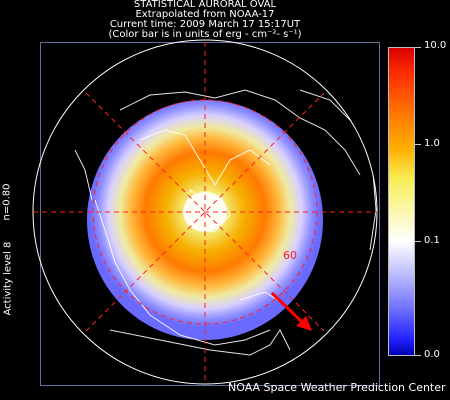 This screenshot has height=400, width=450. Describe the element at coordinates (432, 354) in the screenshot. I see `colorbar-label-min: 0.0` at that location.